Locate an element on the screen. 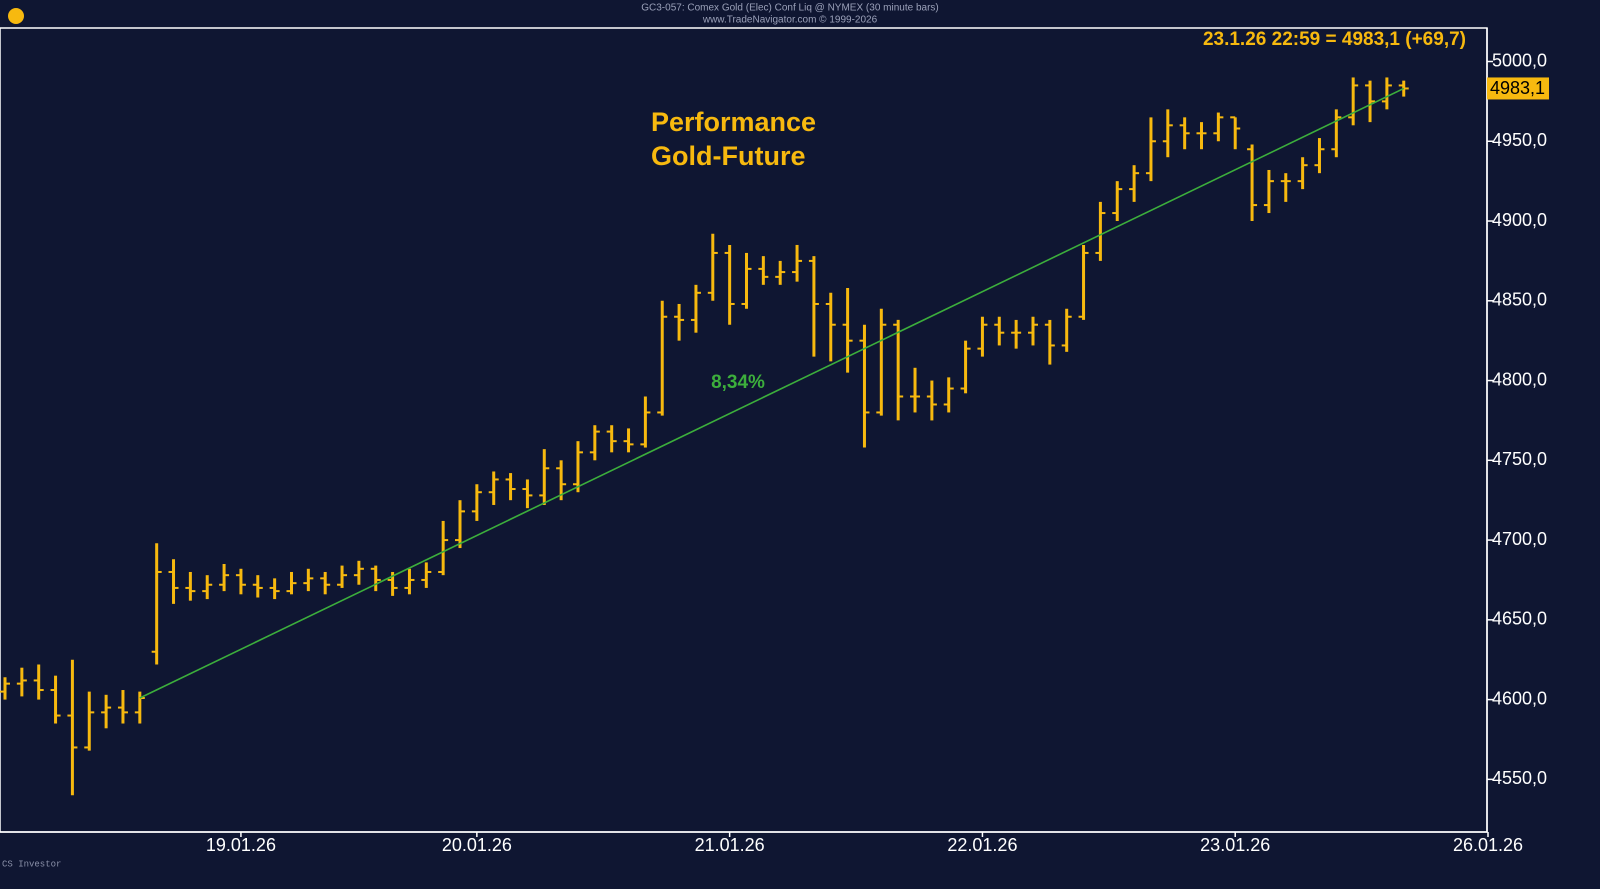  x-tick-label: 22.01.26 is located at coordinates (982, 845).